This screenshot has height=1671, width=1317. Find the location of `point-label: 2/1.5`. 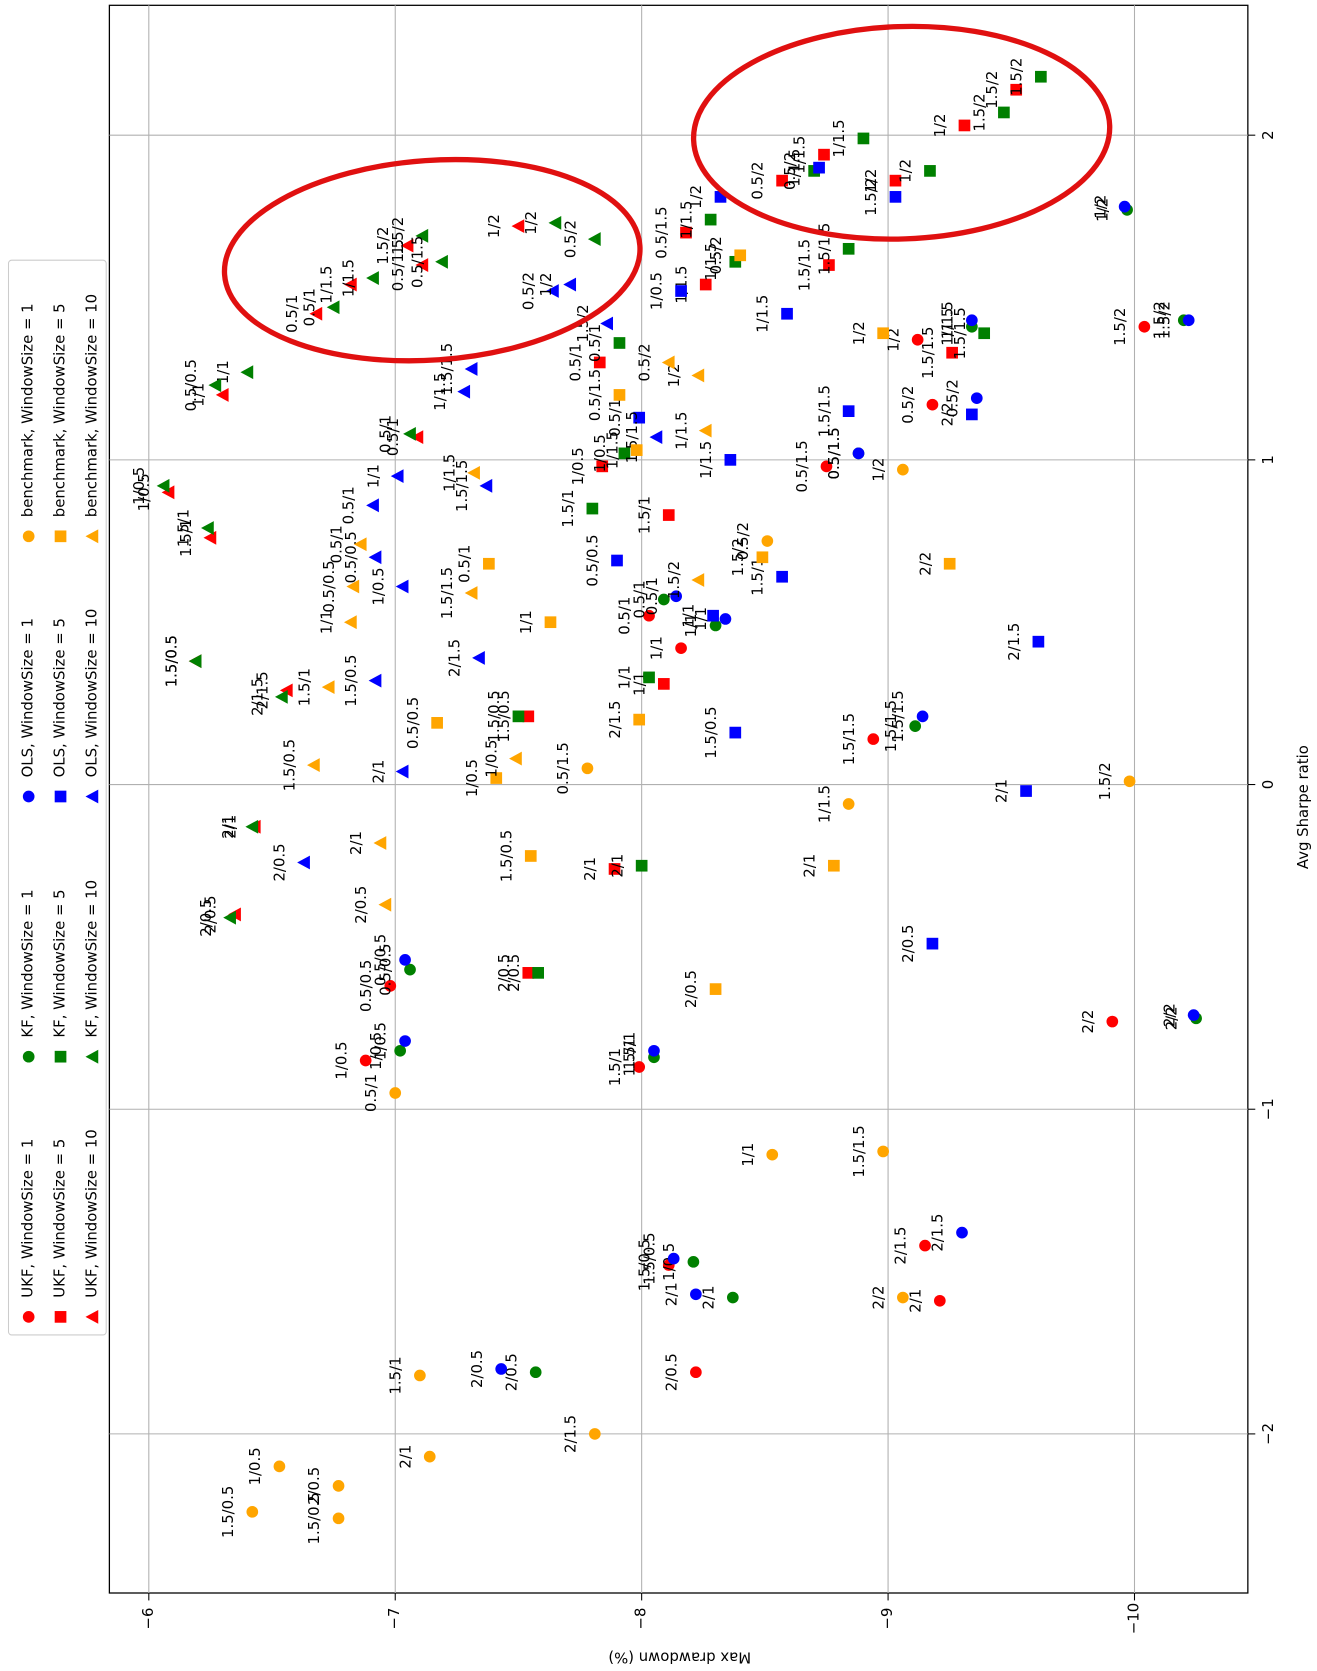

point-label: 2/1.5 is located at coordinates (938, 1233).